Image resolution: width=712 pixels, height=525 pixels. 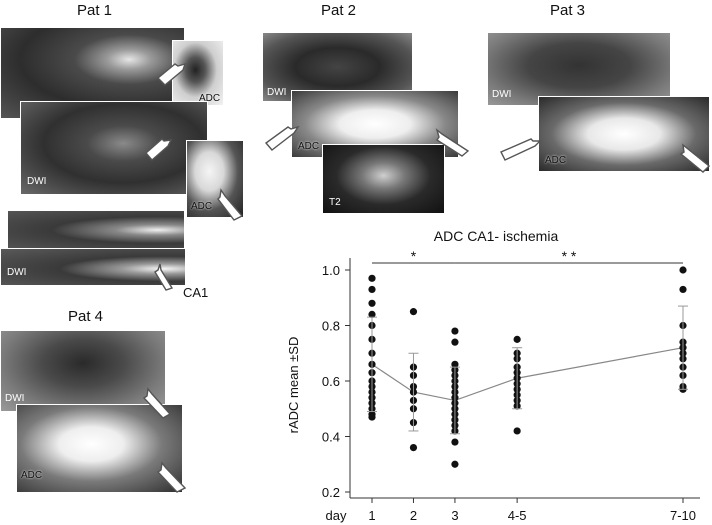 I want to click on y-tick-label-4: 1.0, so click(x=331, y=270).